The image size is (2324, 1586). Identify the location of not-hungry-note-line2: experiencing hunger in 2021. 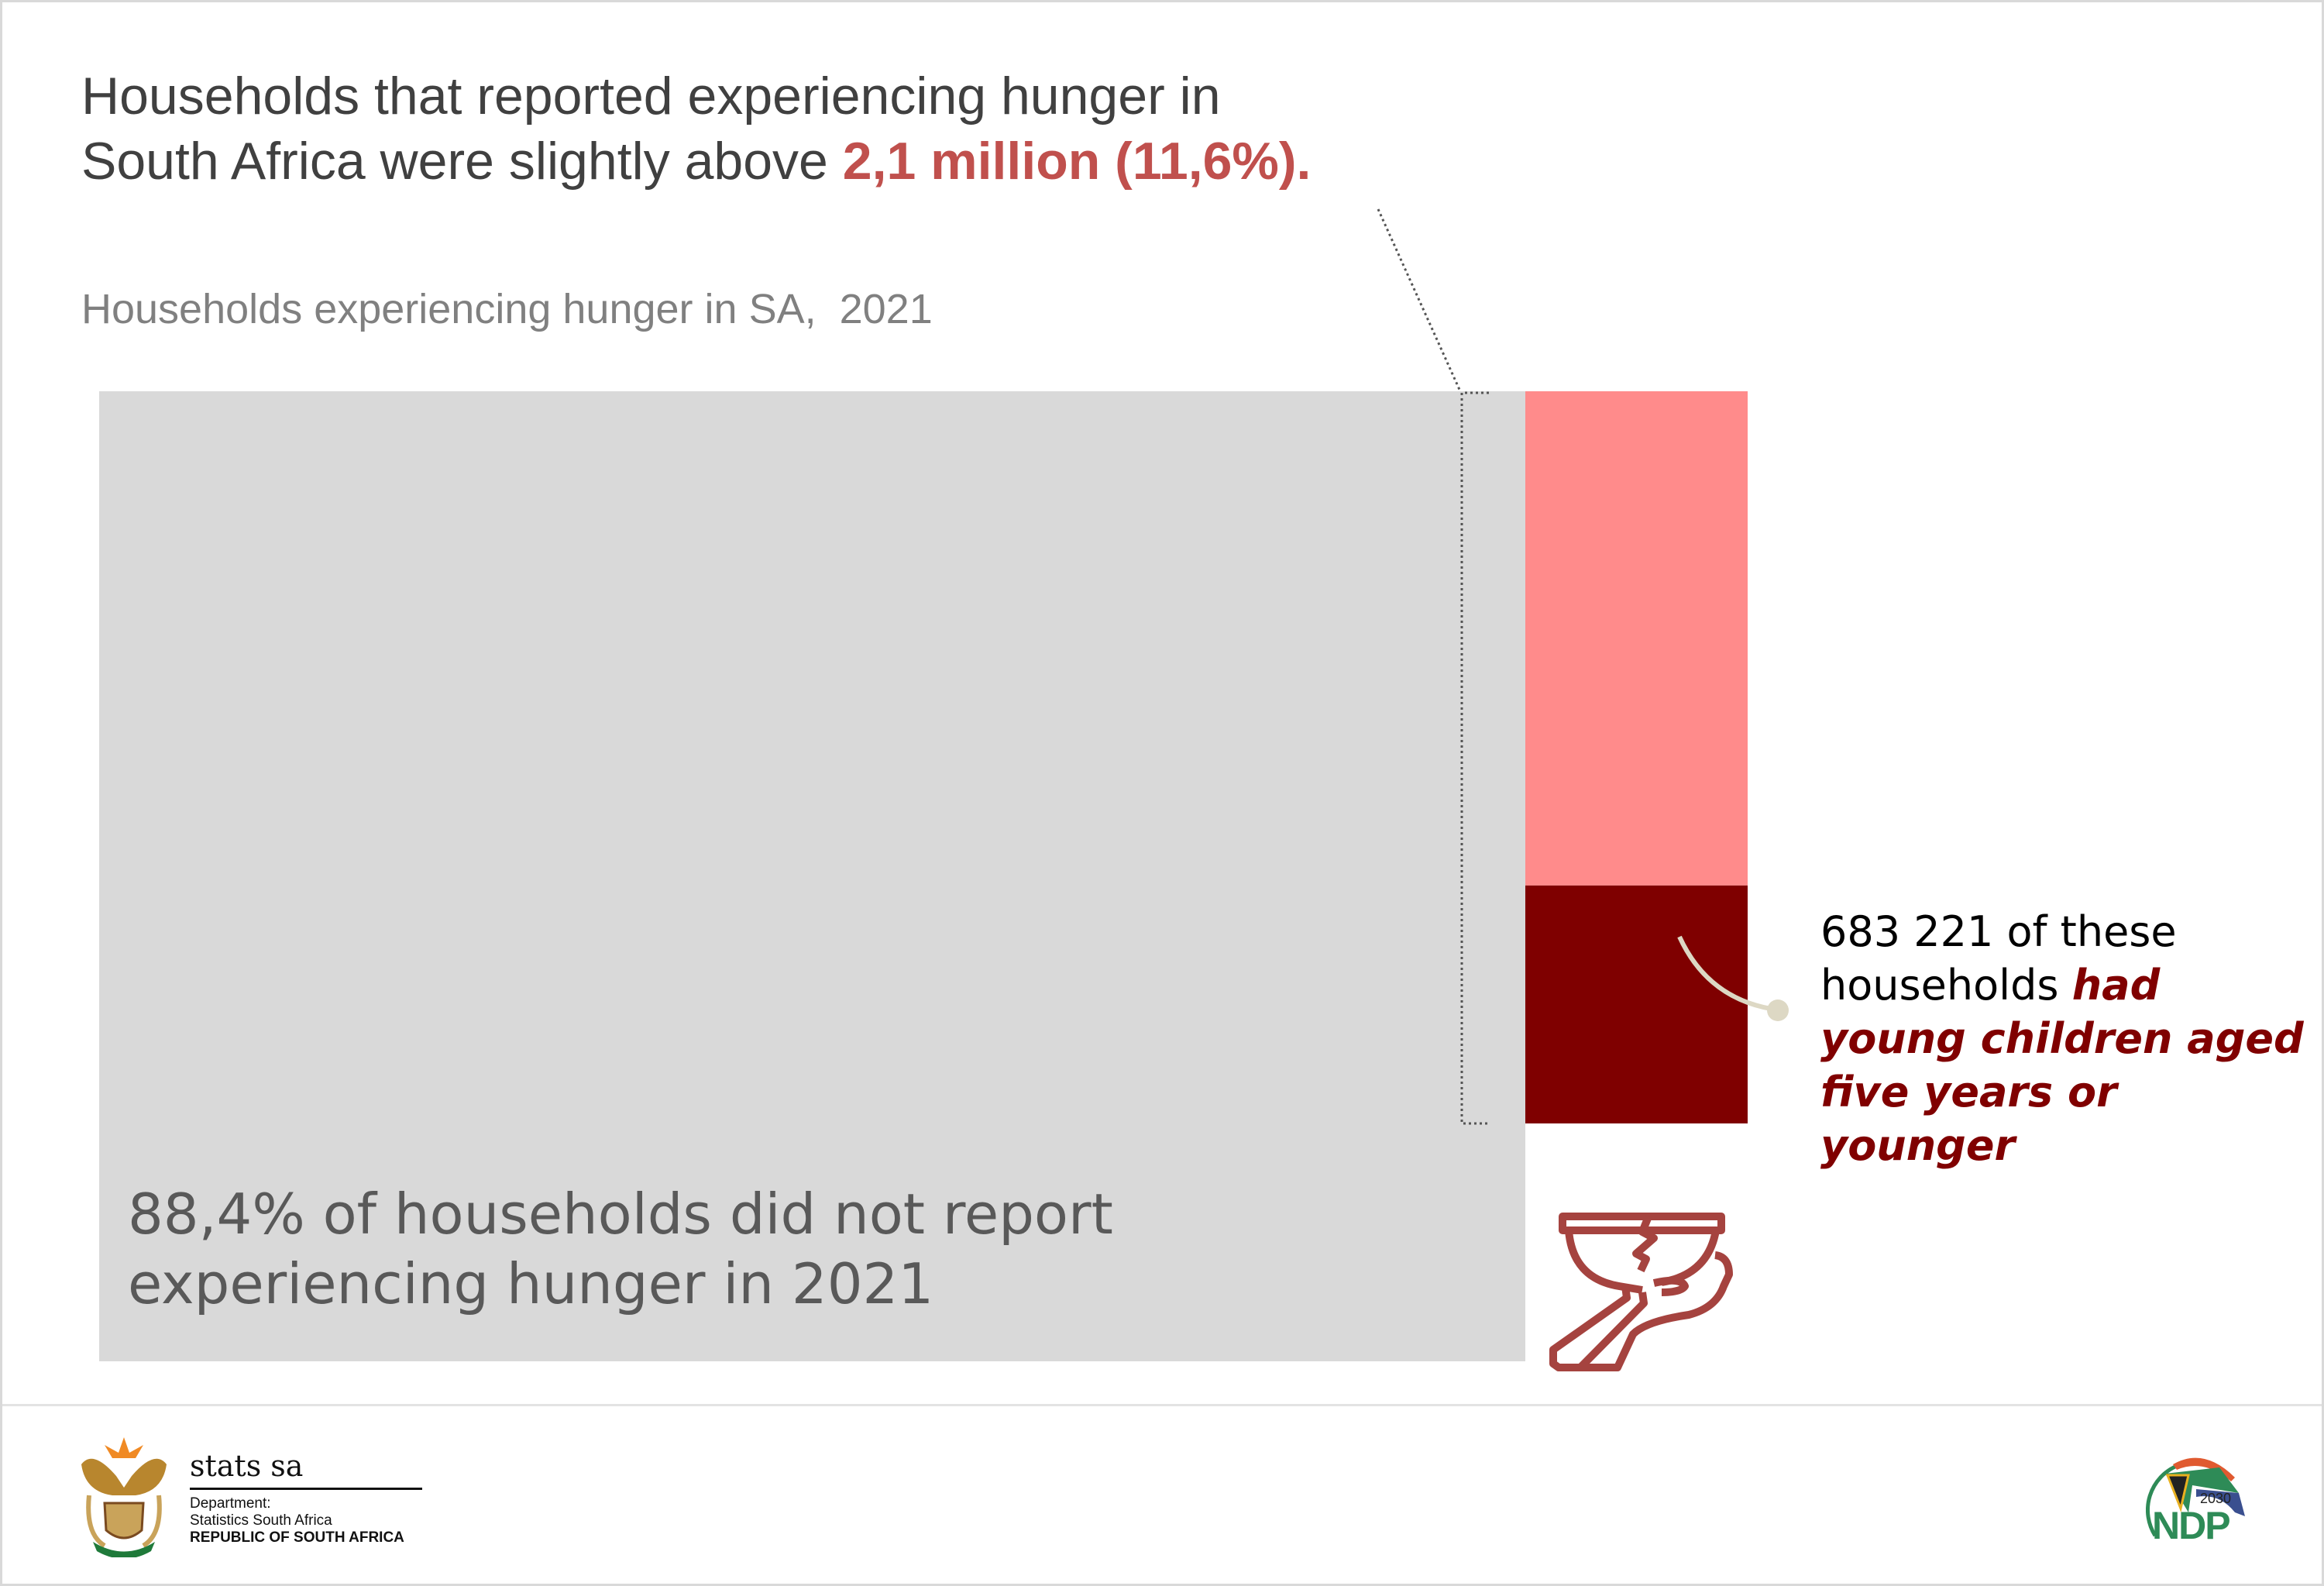
(531, 1283).